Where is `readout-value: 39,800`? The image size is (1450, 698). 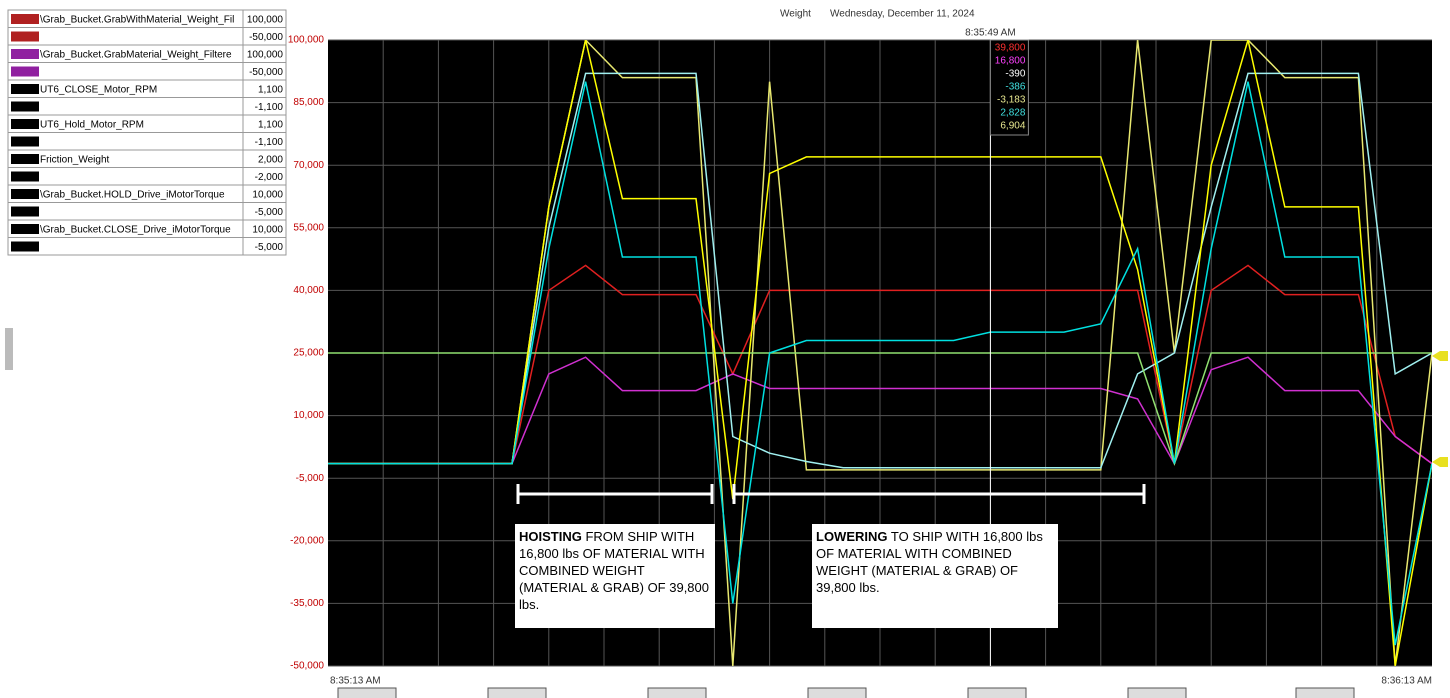 readout-value: 39,800 is located at coordinates (1010, 48).